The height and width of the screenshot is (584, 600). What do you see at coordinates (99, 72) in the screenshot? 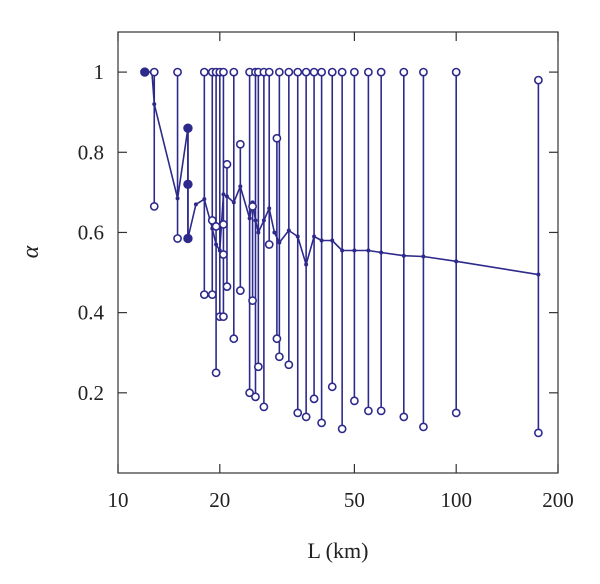
I see `y-tick-label: 1` at bounding box center [99, 72].